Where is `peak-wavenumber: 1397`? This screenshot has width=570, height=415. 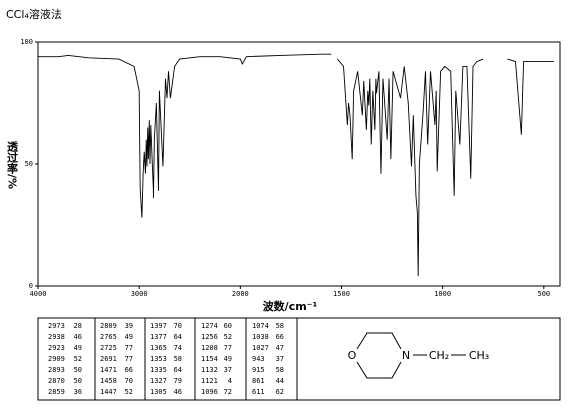
peak-wavenumber: 1397 is located at coordinates (158, 326).